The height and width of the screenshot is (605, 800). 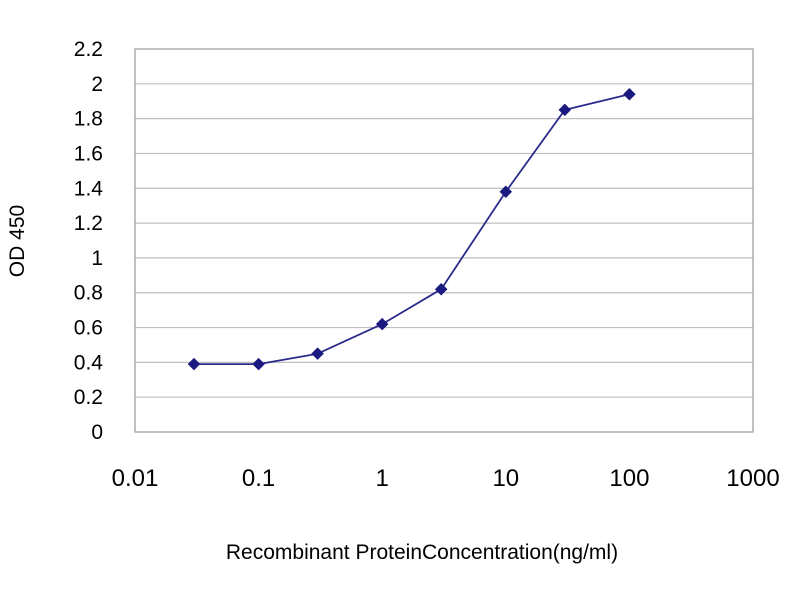 I want to click on x-tick-label: 0.1, so click(x=258, y=478).